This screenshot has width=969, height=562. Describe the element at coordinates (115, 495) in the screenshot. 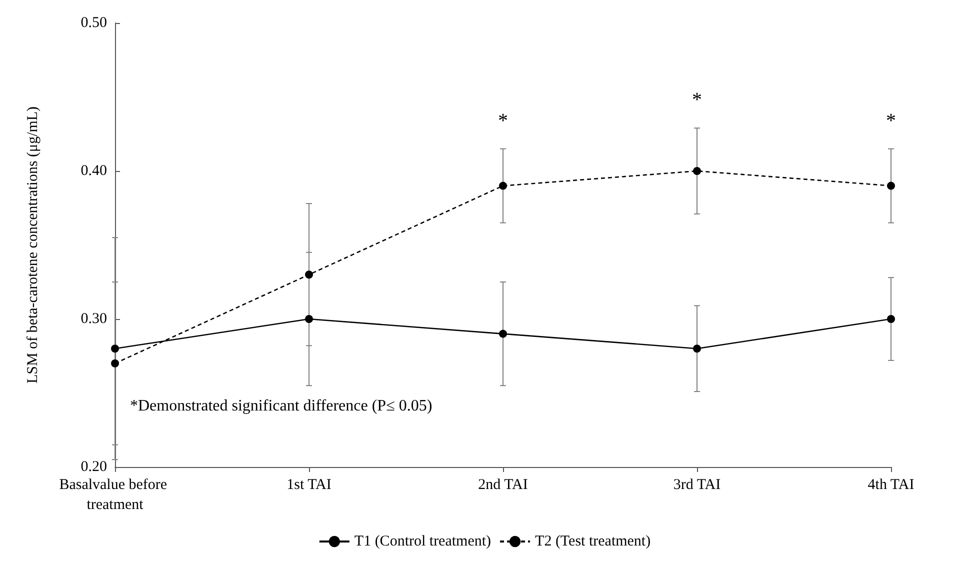

I see `x-tick-label: Basalvalue before treatment` at that location.